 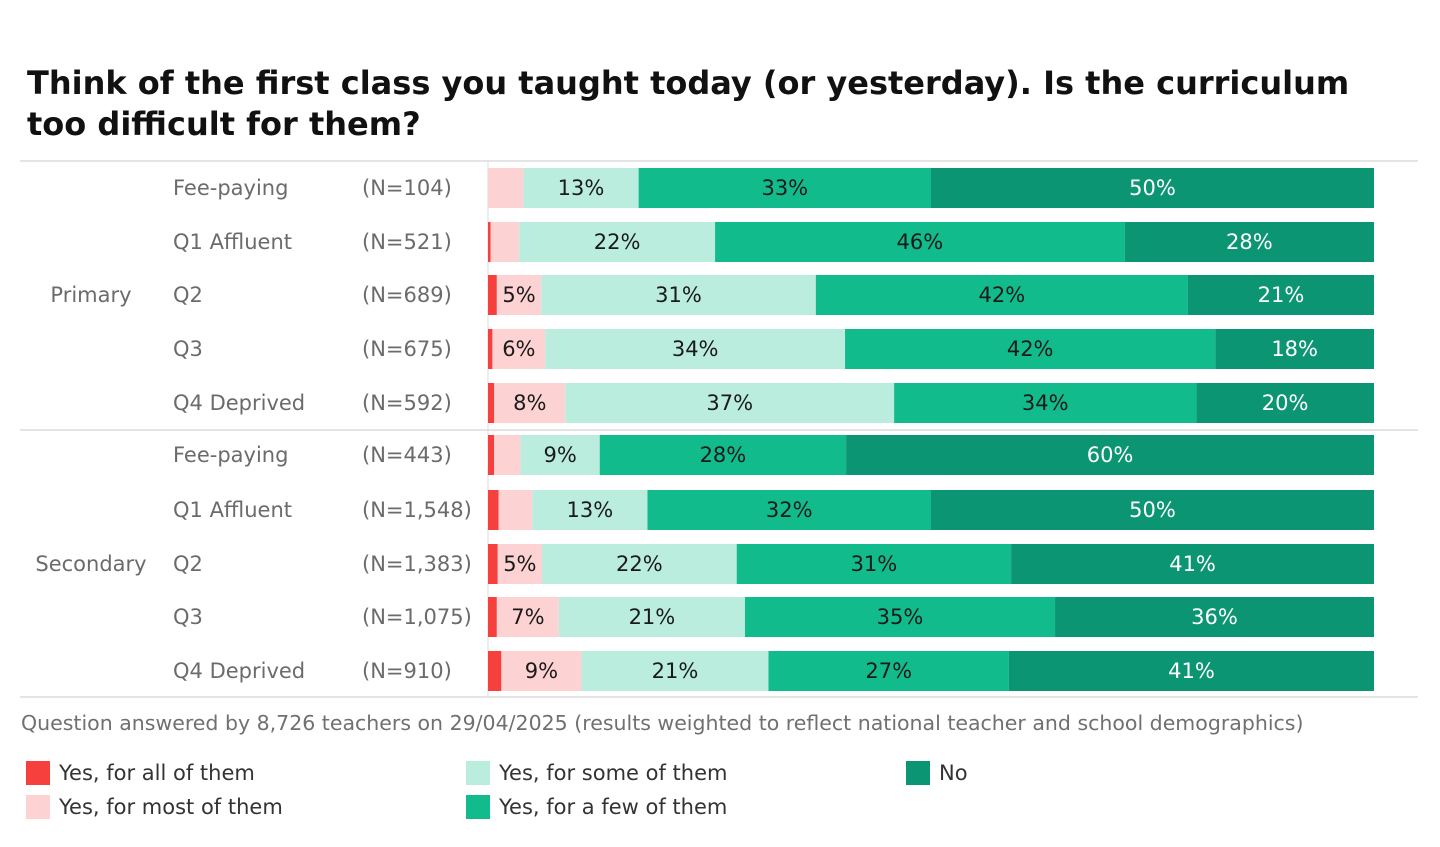 What do you see at coordinates (417, 564) in the screenshot?
I see `sample-size-label: (N=1,383)` at bounding box center [417, 564].